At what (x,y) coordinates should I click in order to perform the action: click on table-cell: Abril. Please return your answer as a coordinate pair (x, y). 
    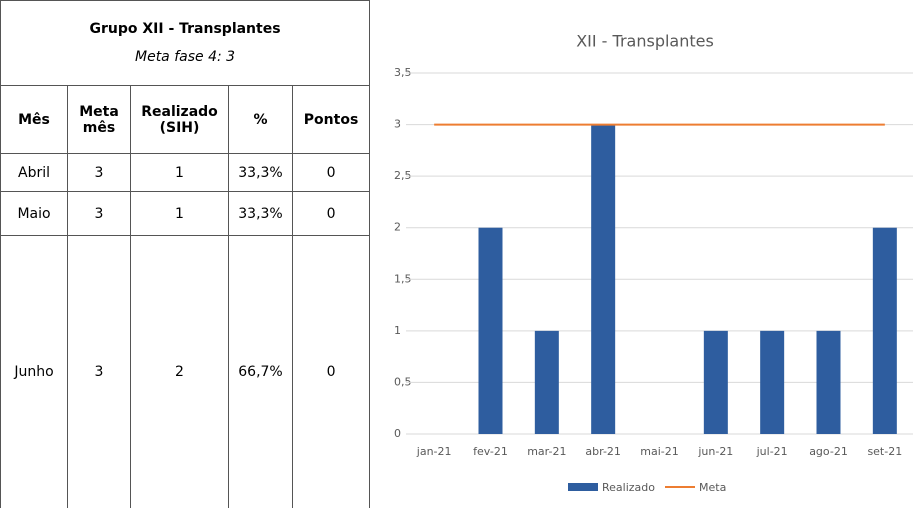
    Looking at the image, I should click on (34, 172).